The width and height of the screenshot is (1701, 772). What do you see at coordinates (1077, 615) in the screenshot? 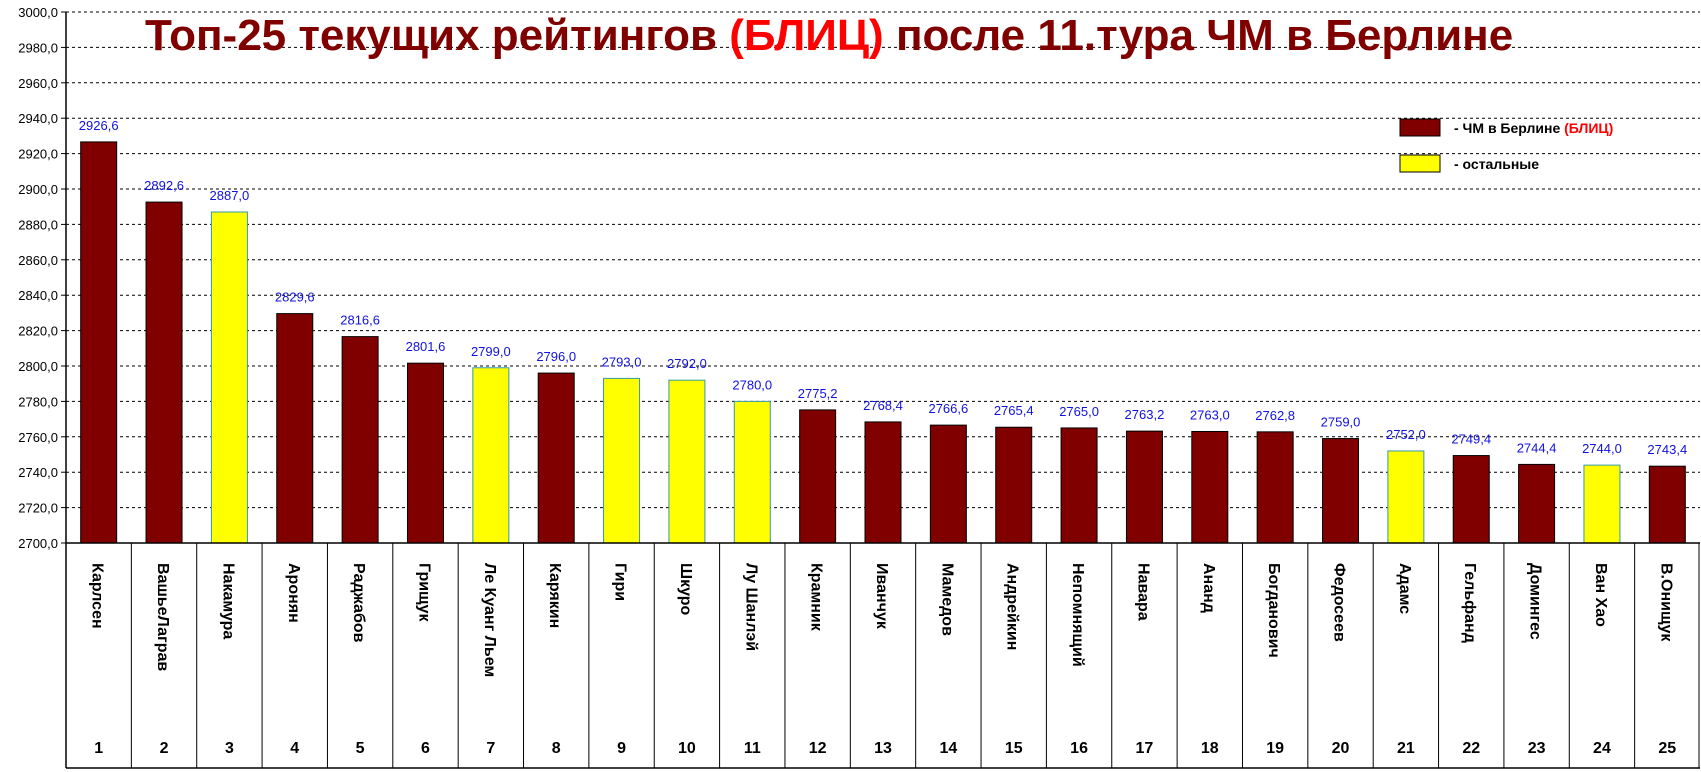
I see `x-category-label-16: Непомнящий` at bounding box center [1077, 615].